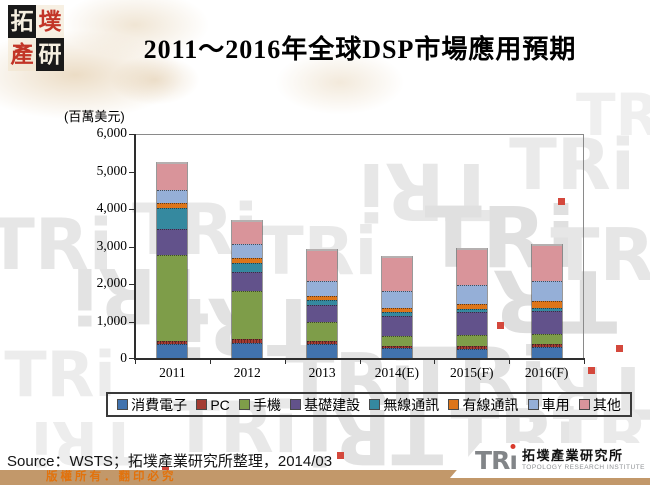 The width and height of the screenshot is (650, 485). I want to click on y-axis-line, so click(135, 247).